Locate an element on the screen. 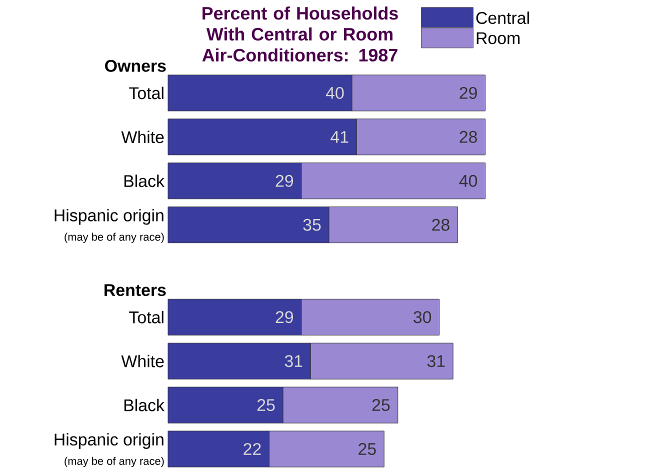 This screenshot has width=655, height=471. text: Owners is located at coordinates (135, 66).